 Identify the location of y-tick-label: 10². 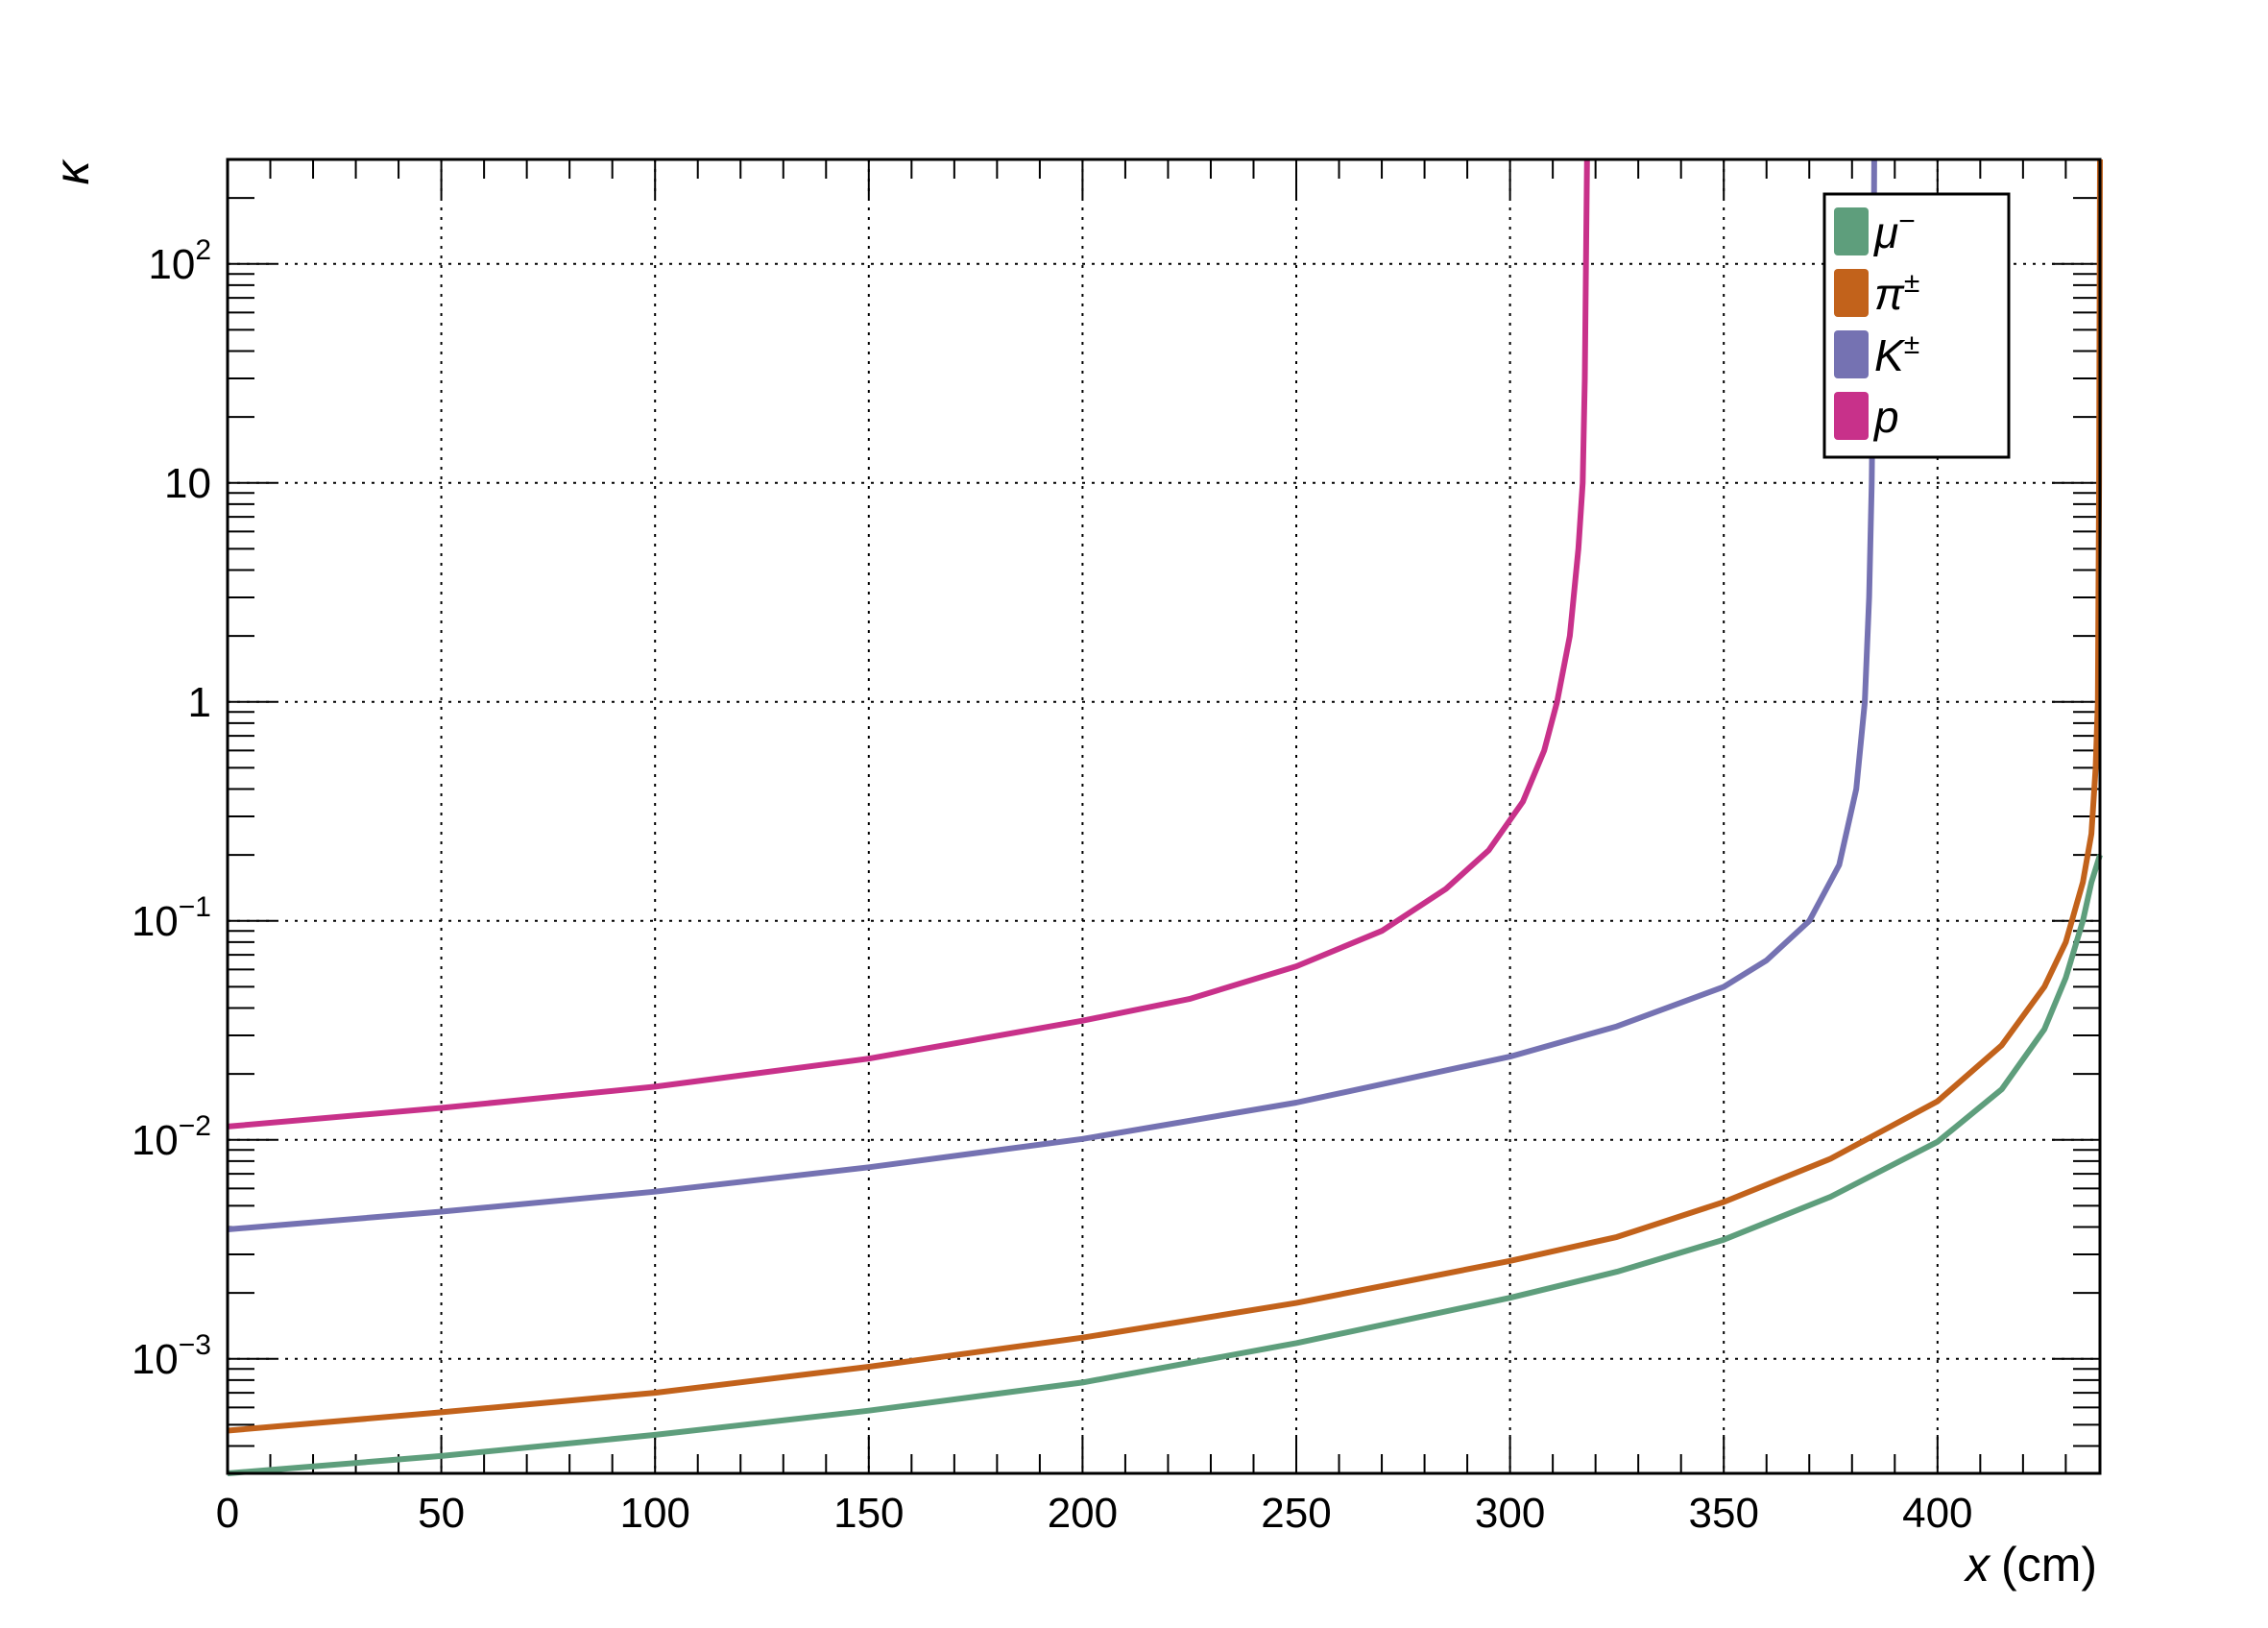
(180, 261).